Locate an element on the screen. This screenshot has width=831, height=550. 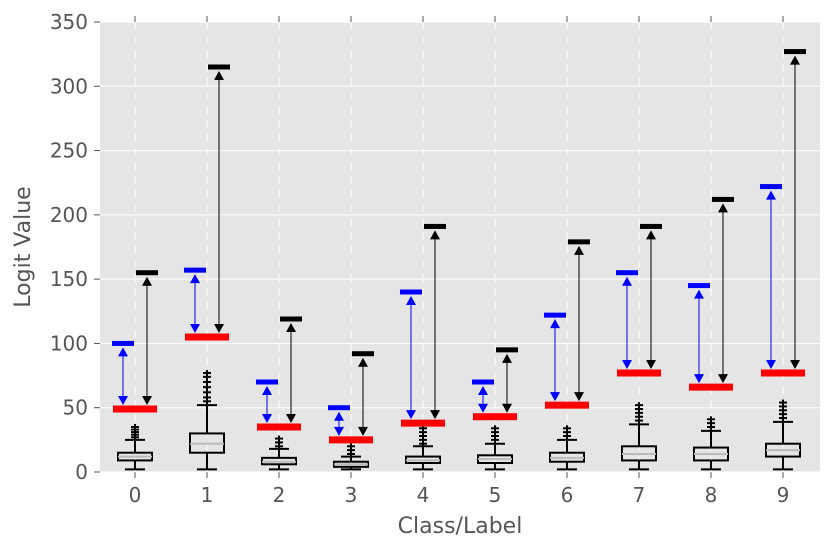
y-tick-label: 250 is located at coordinates (69, 151).